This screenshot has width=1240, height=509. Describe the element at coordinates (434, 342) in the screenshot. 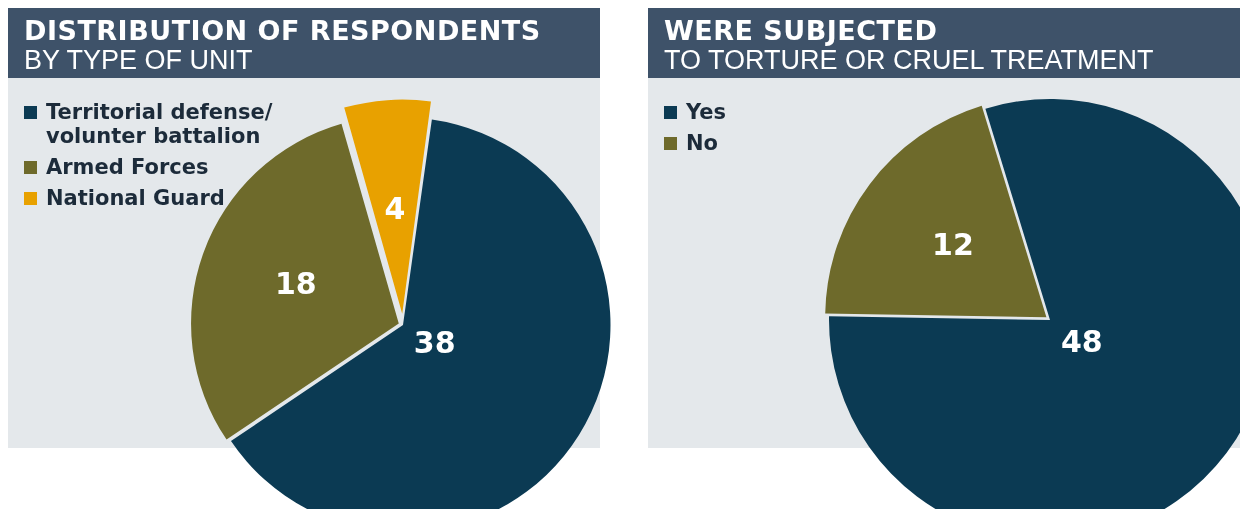

I see `data-label: 38` at that location.